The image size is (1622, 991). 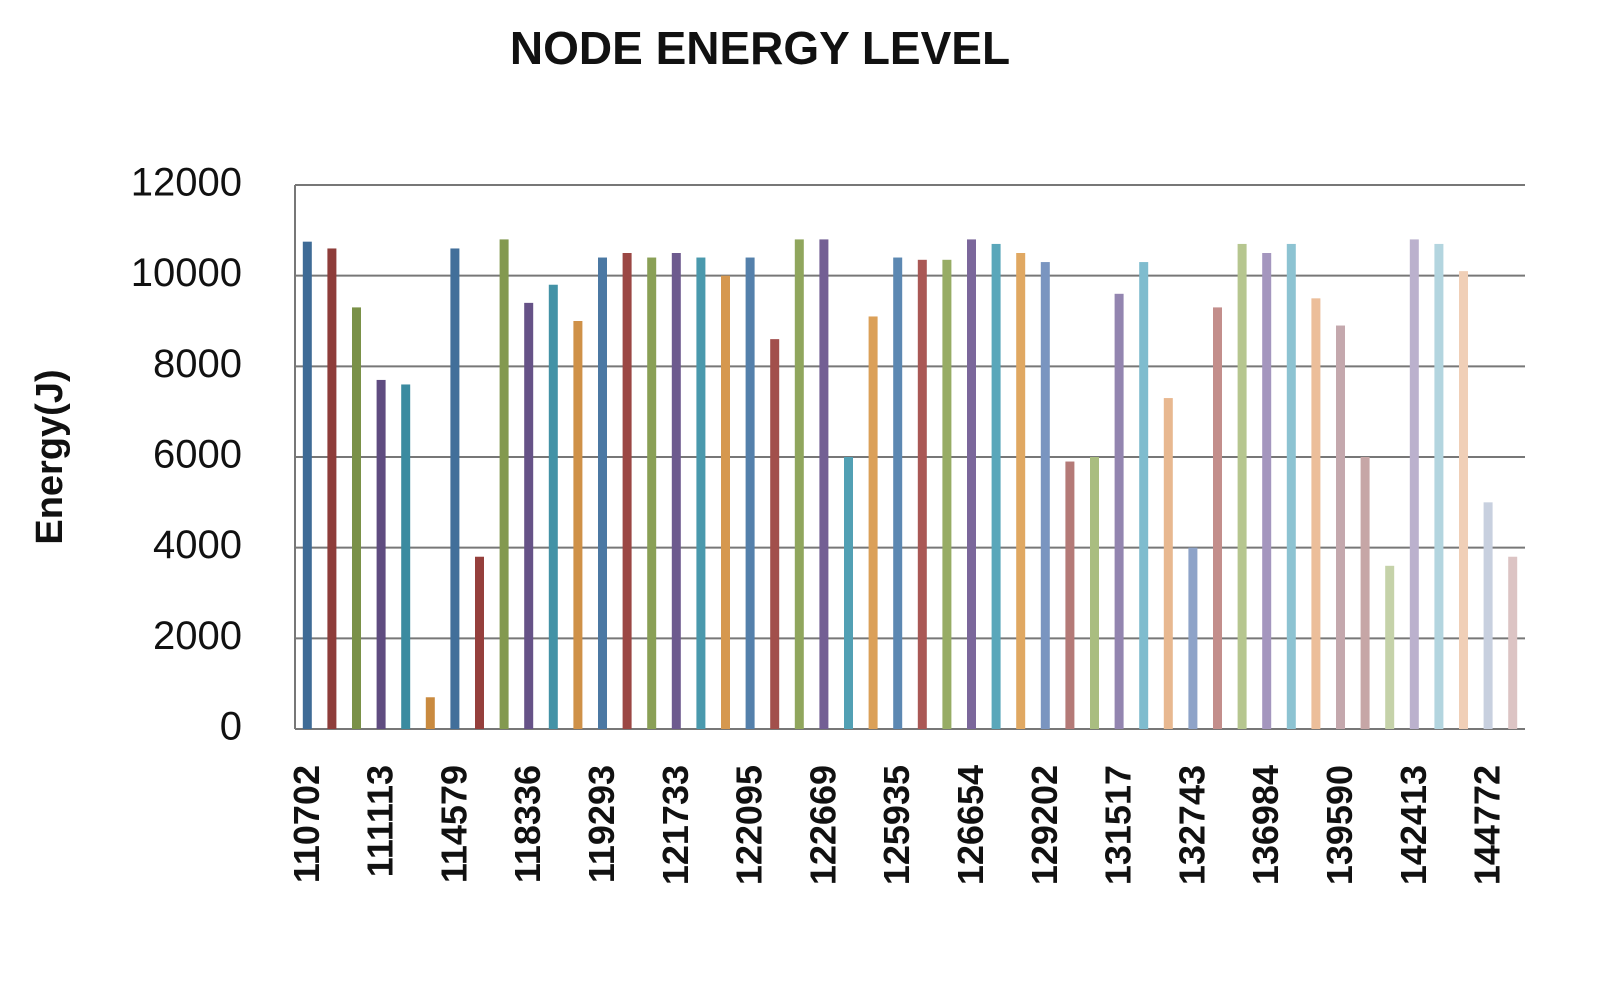 I want to click on x-tick-label: 119293, so click(x=601, y=824).